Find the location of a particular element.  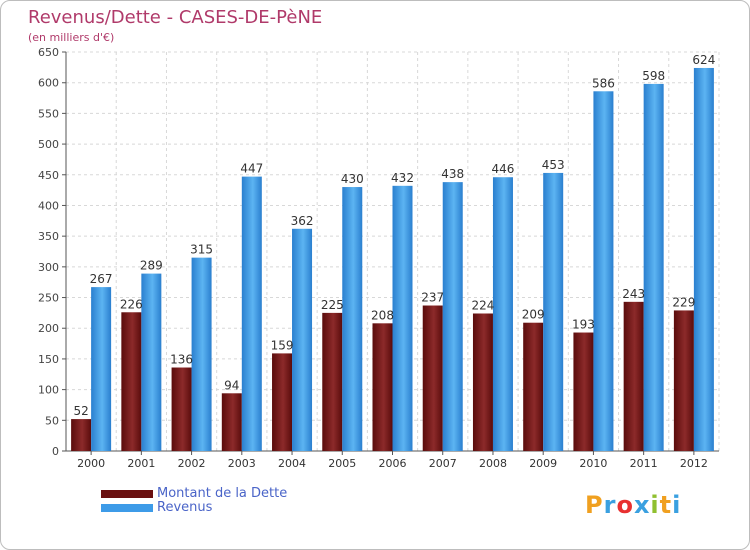

x-tick-label: 2003 is located at coordinates (242, 463).